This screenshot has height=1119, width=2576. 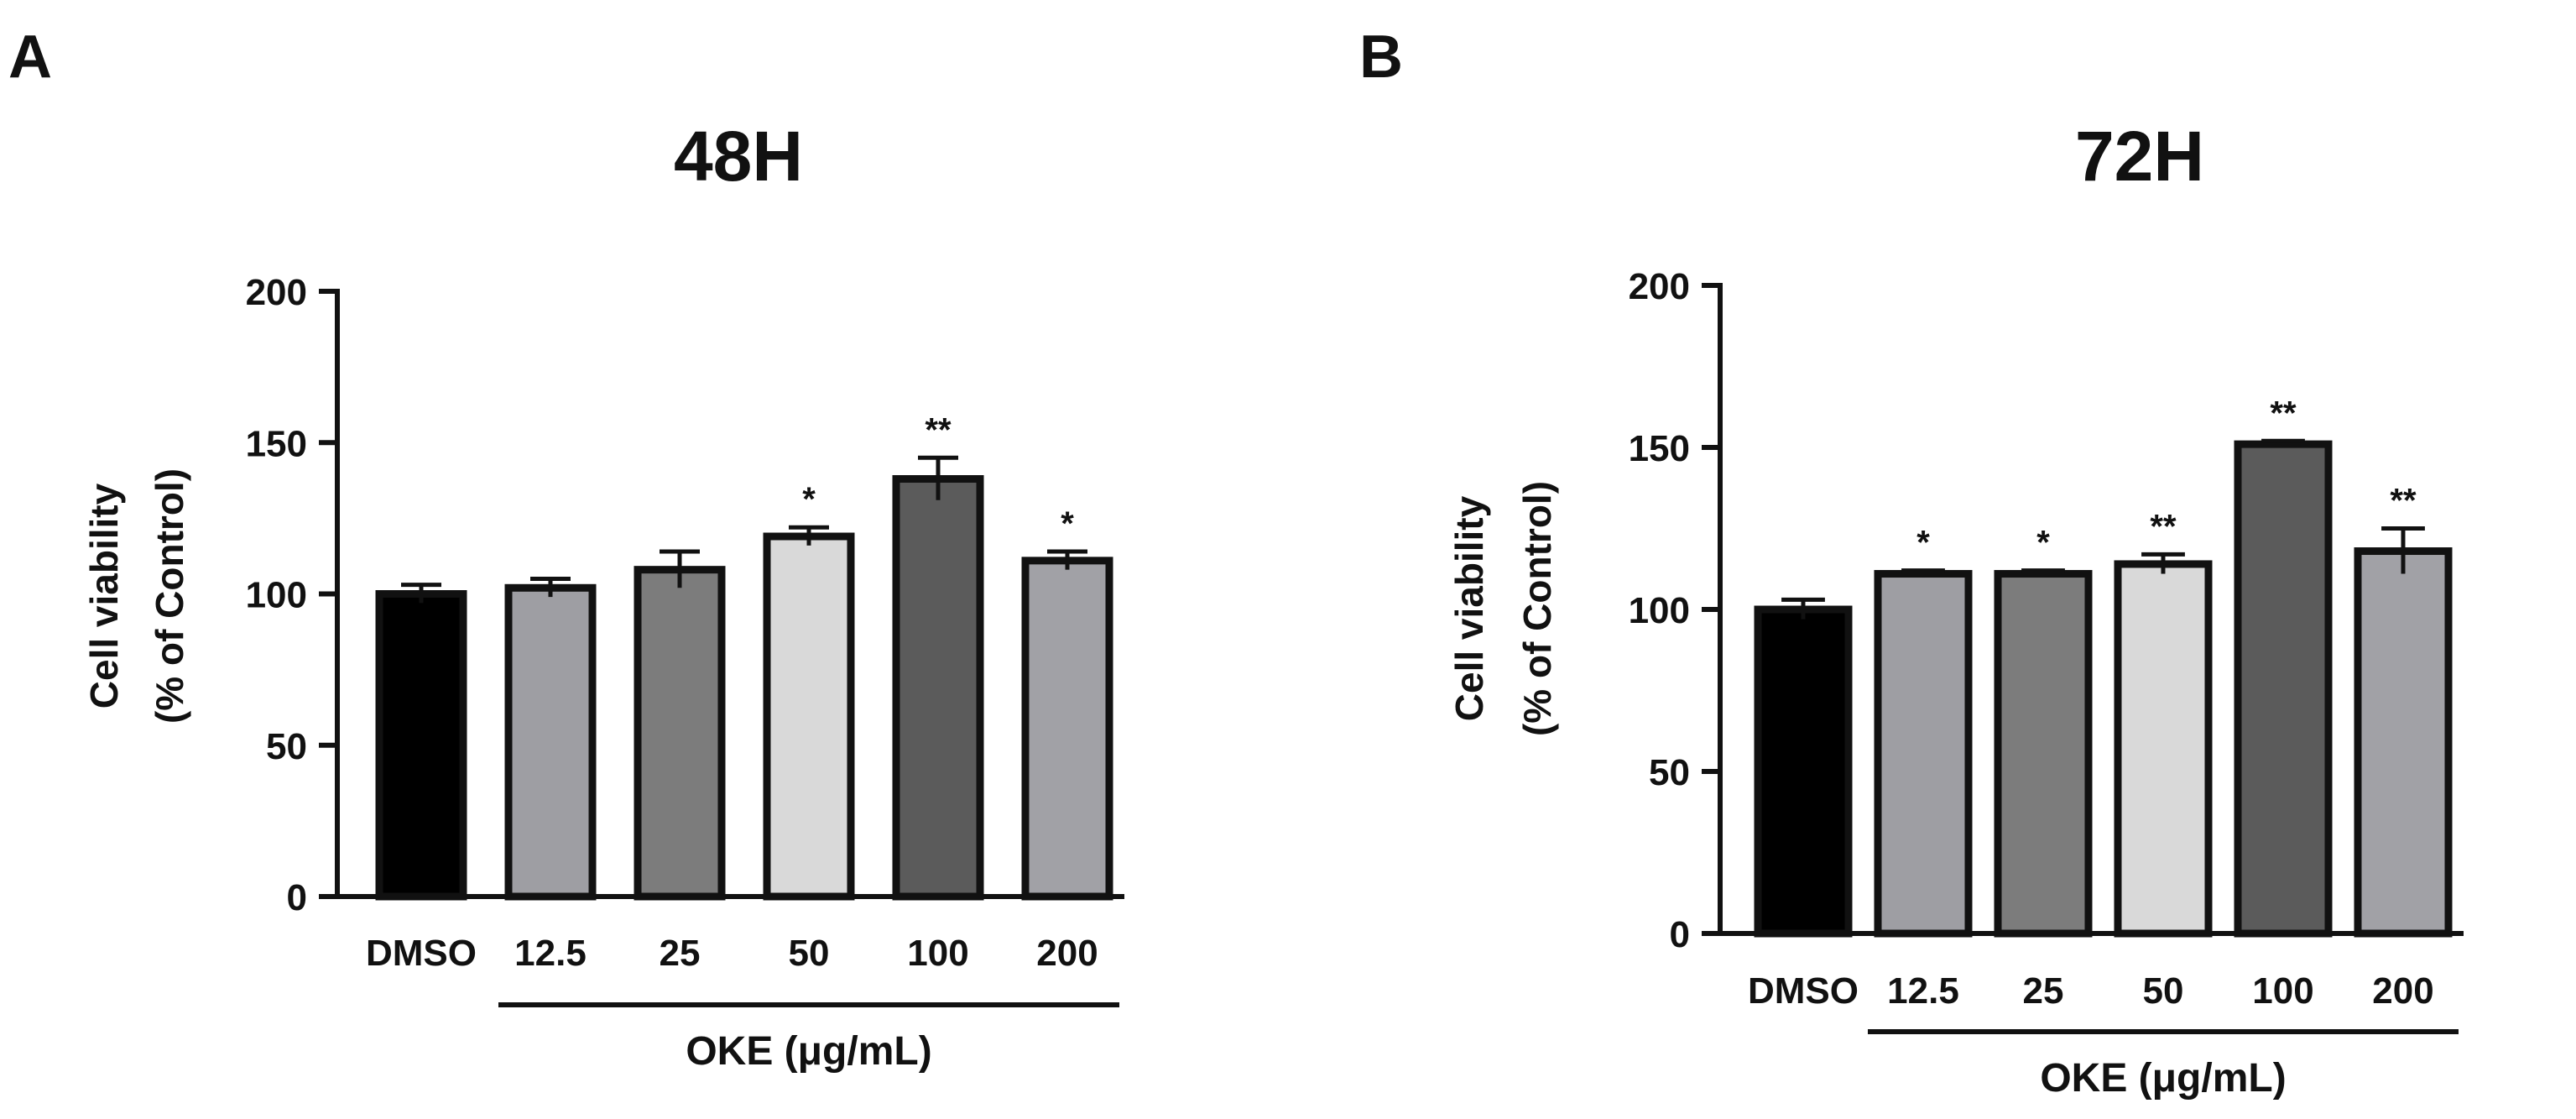 I want to click on chart-title: 48H, so click(x=738, y=156).